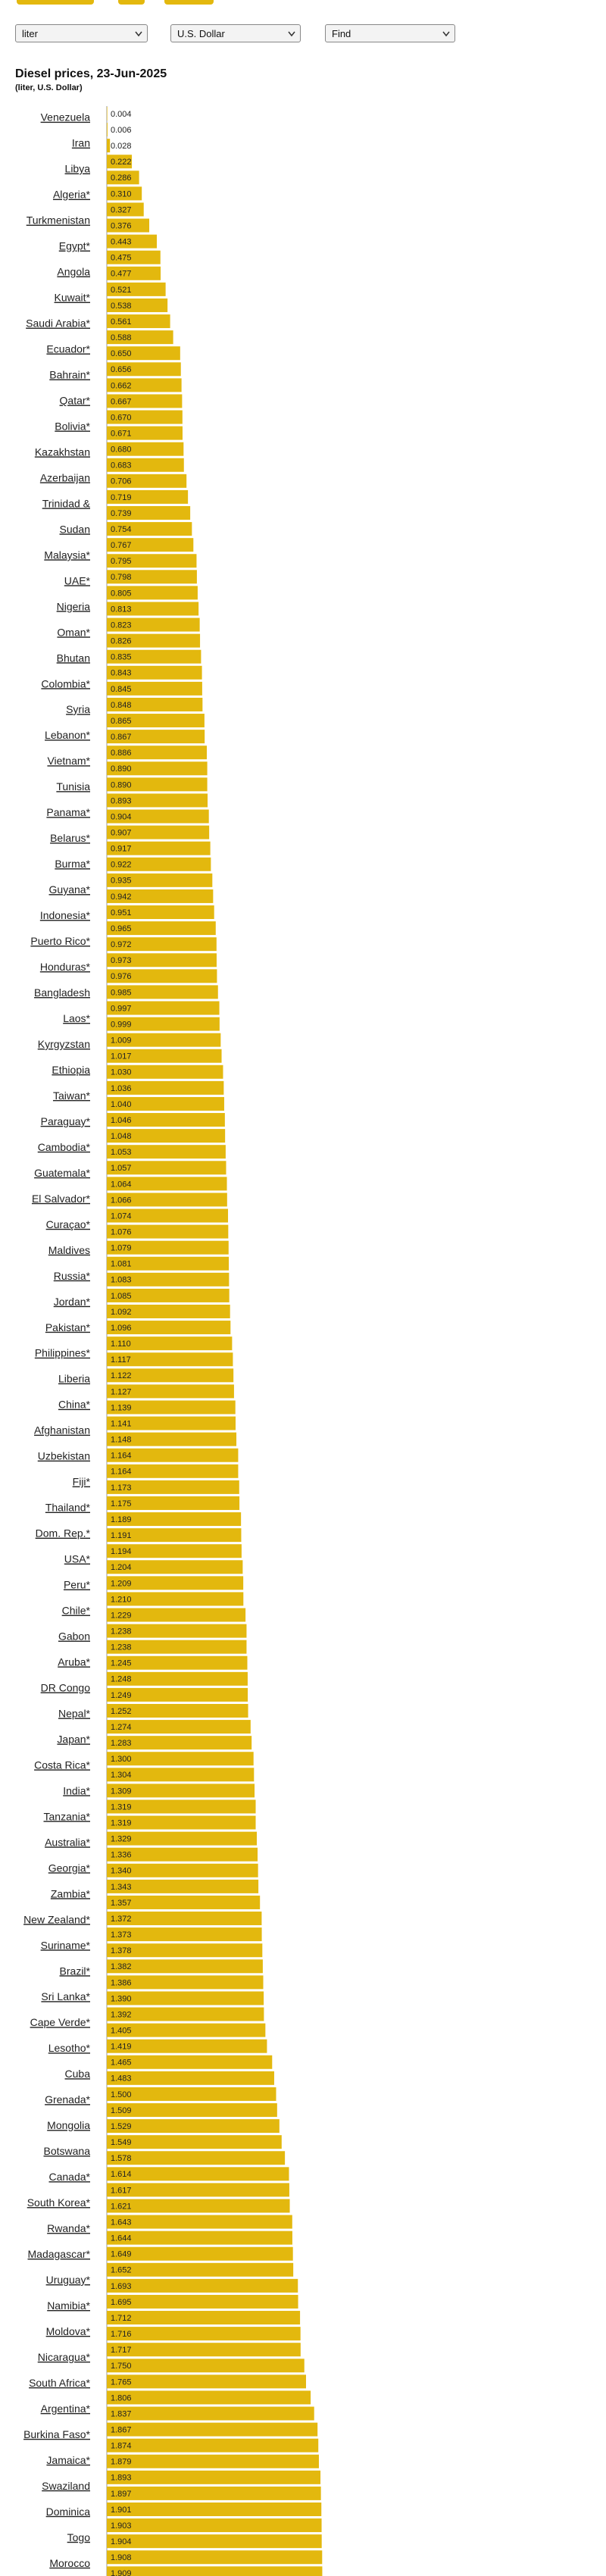 The width and height of the screenshot is (606, 2576). What do you see at coordinates (82, 1482) in the screenshot?
I see `country-link: Fiji*` at bounding box center [82, 1482].